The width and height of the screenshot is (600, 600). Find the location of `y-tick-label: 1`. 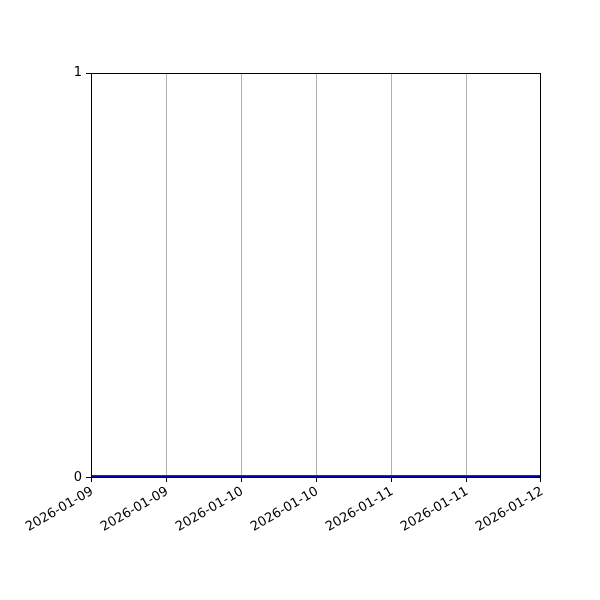

y-tick-label: 1 is located at coordinates (77, 72).